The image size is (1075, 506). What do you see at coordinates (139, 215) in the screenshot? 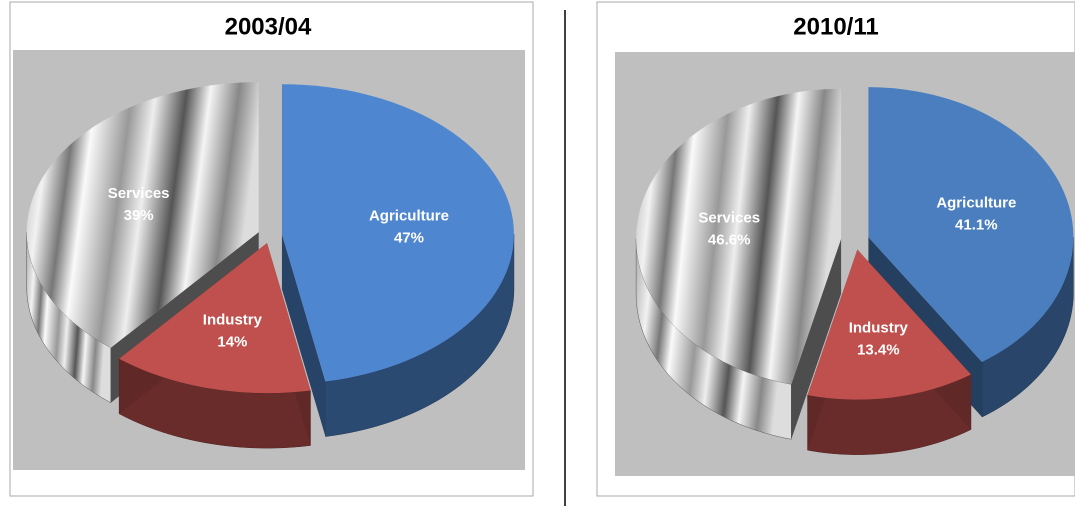
I see `slice-value-label: 39%` at bounding box center [139, 215].